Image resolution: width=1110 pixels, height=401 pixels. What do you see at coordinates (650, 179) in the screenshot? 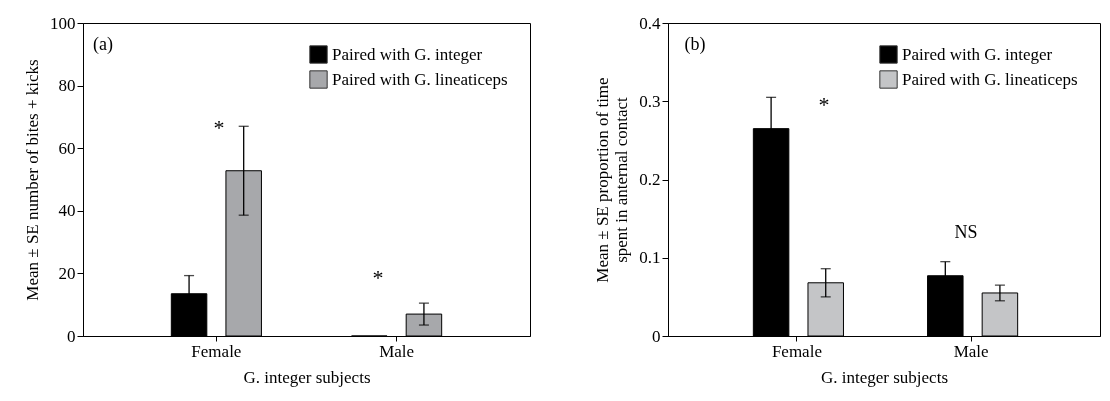
I see `y-tick-label: 0.2` at bounding box center [650, 179].